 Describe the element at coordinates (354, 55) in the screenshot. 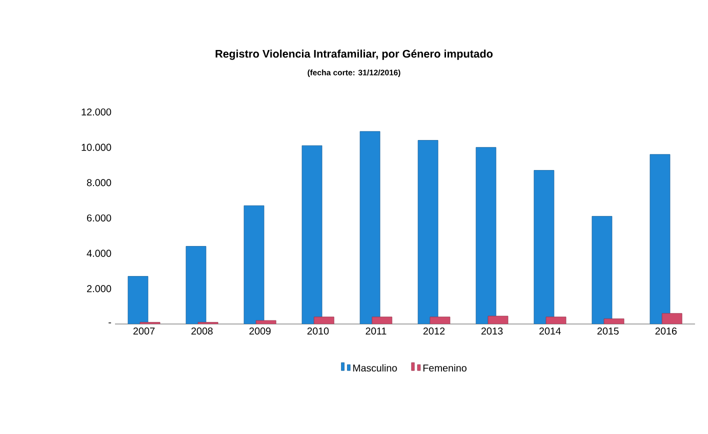

I see `chart-title: Registro Violencia Intrafamiliar, por Género imputado` at that location.